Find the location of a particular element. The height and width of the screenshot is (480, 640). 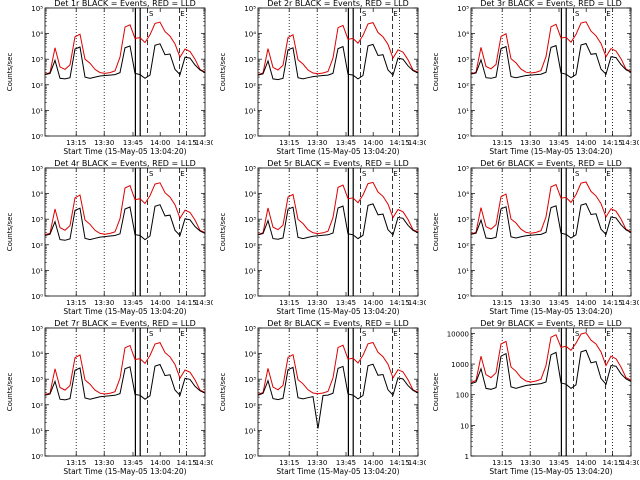

panel-title: Det 1r BLACK = Events, RED = LLD is located at coordinates (125, 4).